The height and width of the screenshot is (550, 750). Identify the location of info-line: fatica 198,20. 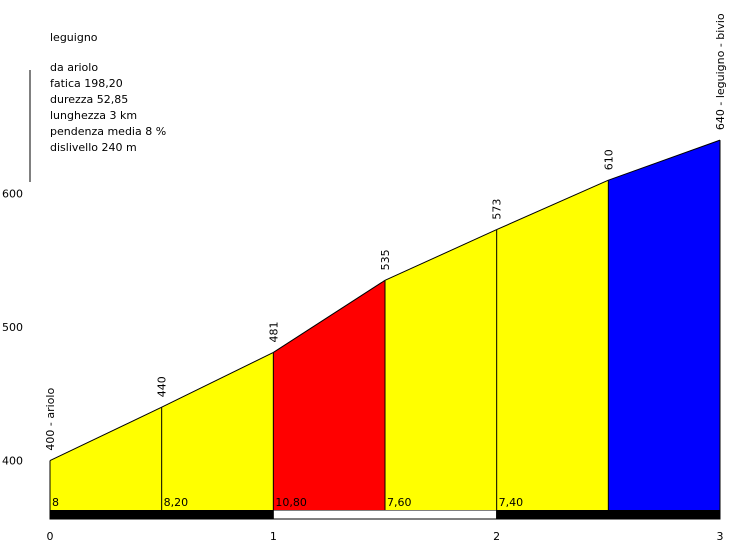
(86, 83).